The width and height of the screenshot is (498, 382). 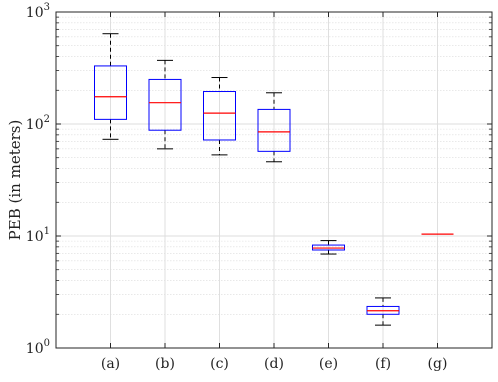 What do you see at coordinates (274, 364) in the screenshot?
I see `x-tick-label: (d)` at bounding box center [274, 364].